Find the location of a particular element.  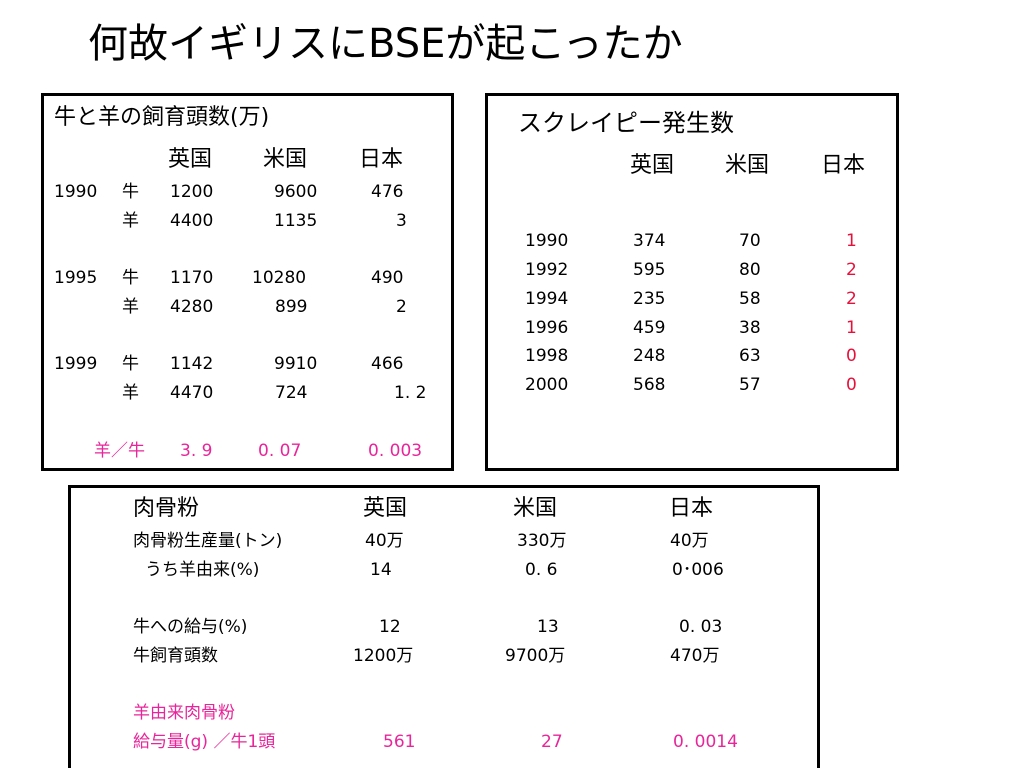

row-label: 牛への給与(%) is located at coordinates (190, 627).